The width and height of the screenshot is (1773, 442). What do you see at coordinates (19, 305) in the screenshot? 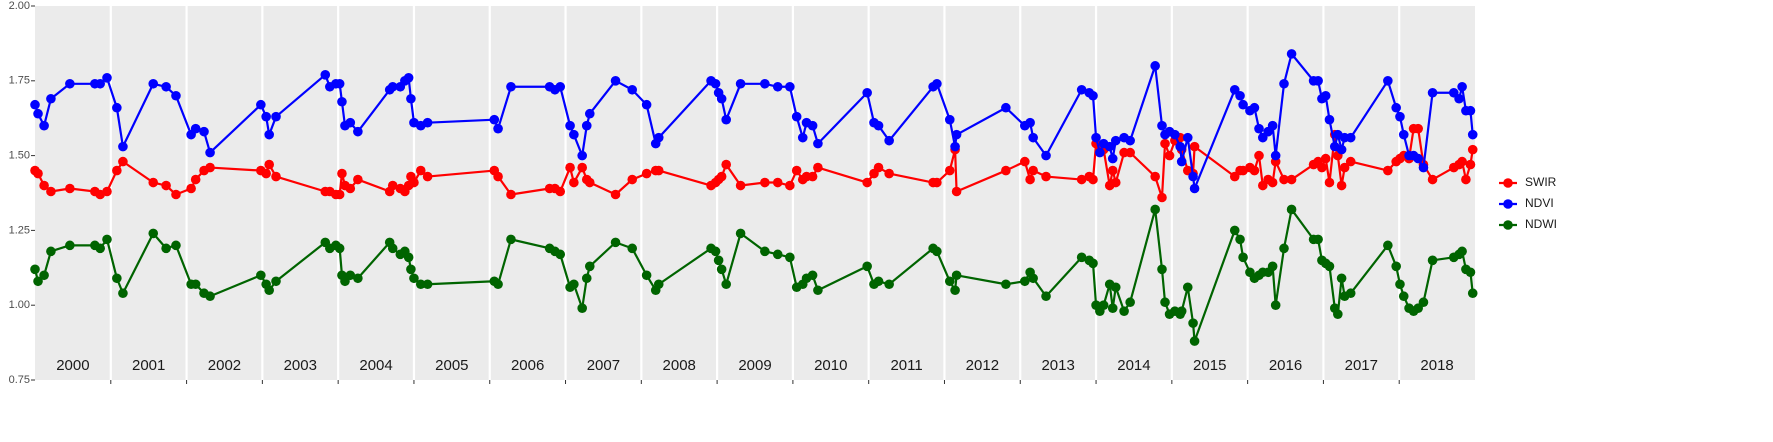
I see `y-tick-label: 1.00` at bounding box center [19, 305].